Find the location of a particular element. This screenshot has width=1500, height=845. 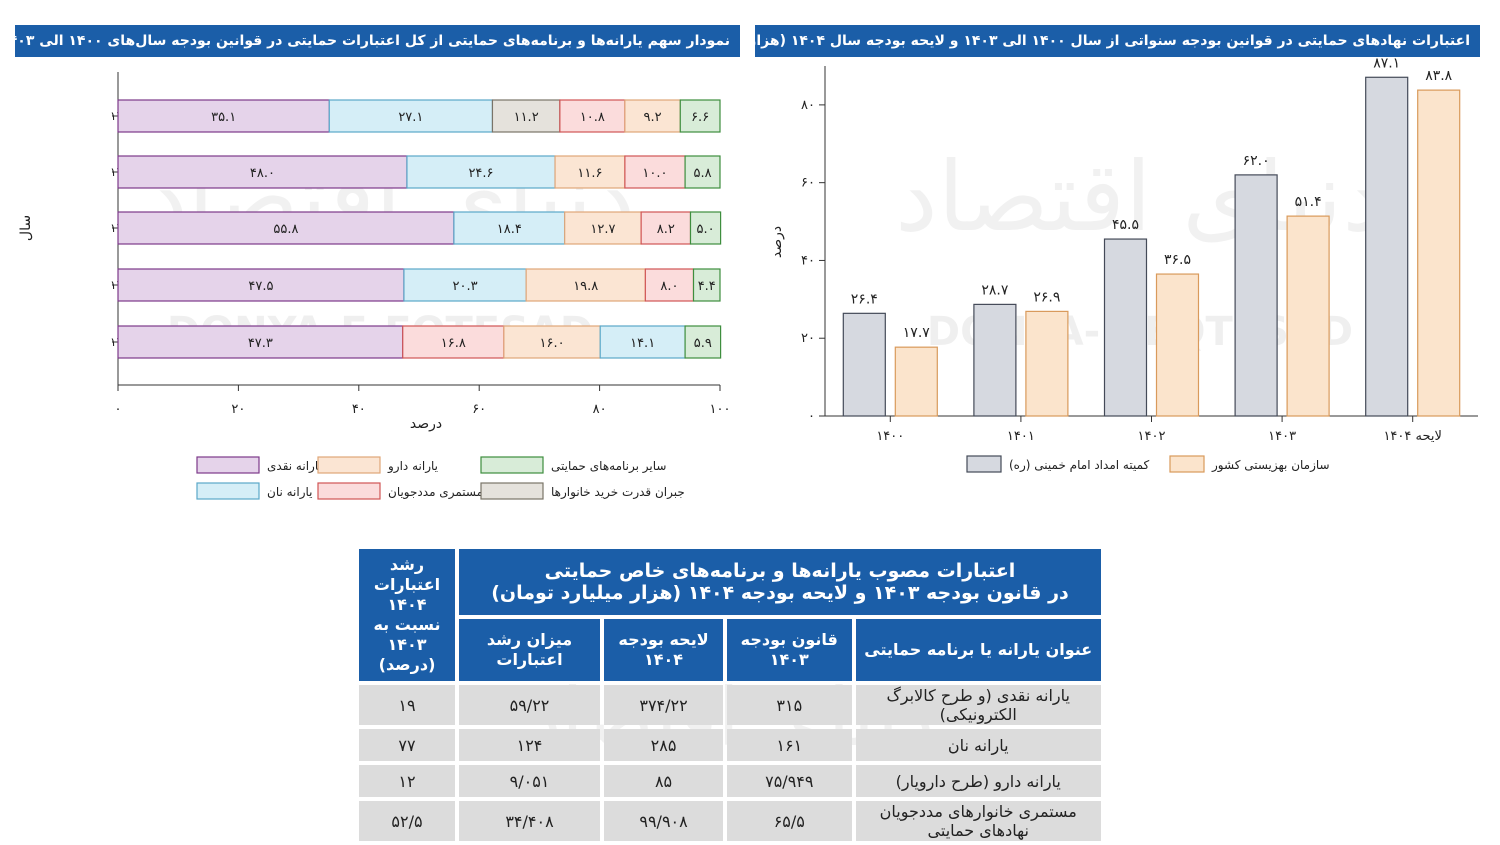

x-tick-label: ۱۴۰۲ is located at coordinates (1152, 436).